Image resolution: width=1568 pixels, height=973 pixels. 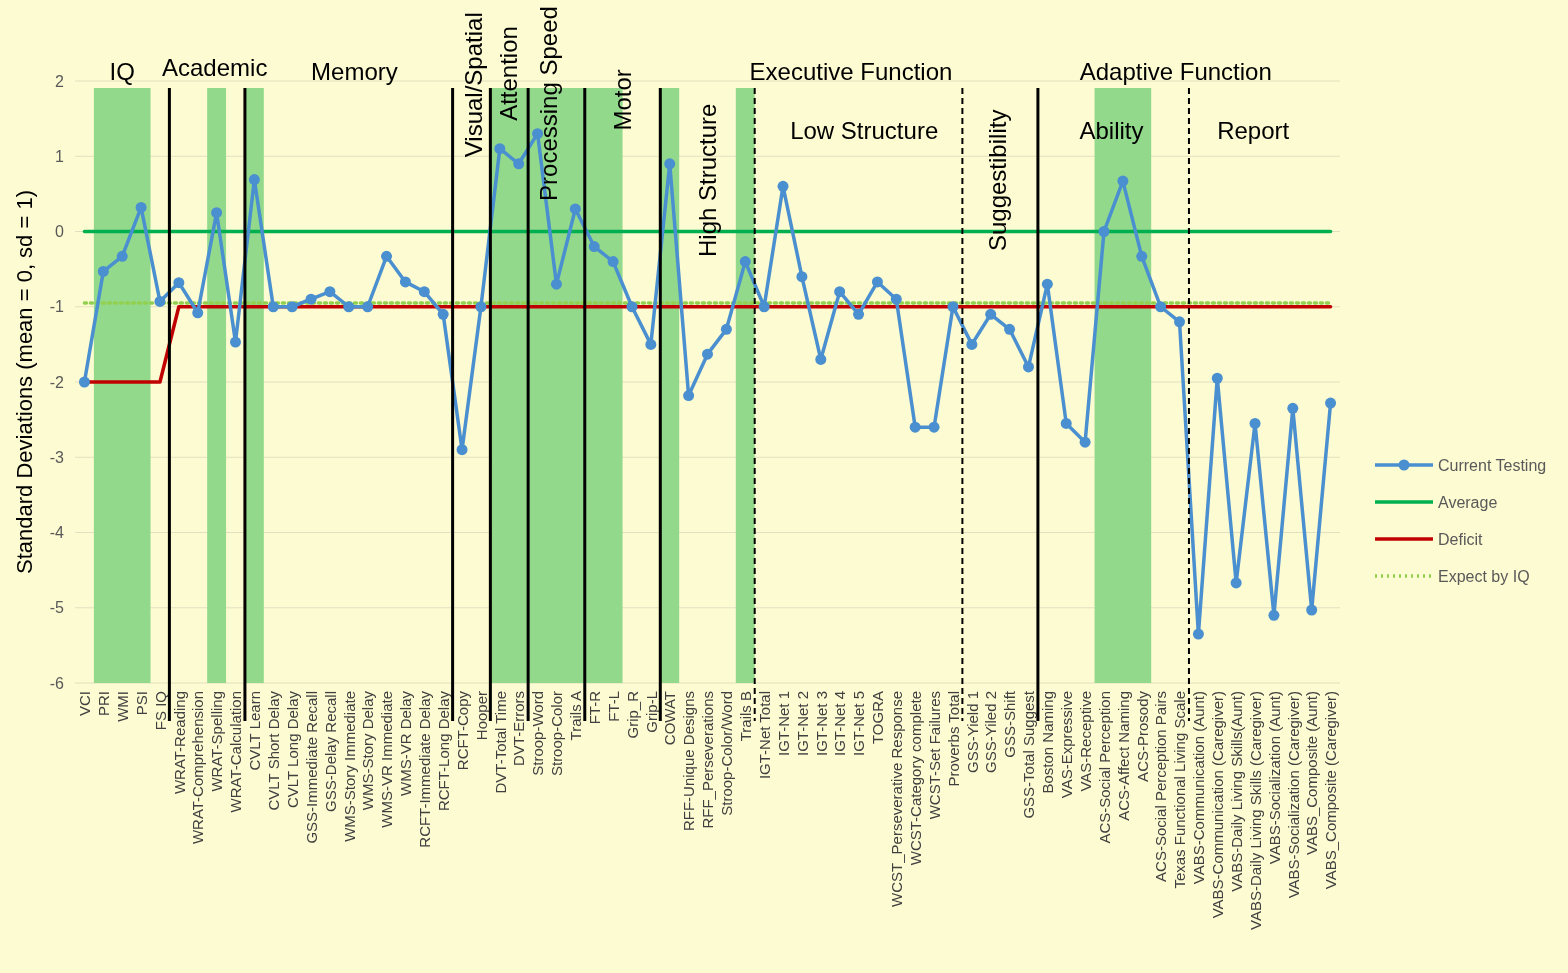 What do you see at coordinates (727, 753) in the screenshot?
I see `x-tick-label: Stroop-Color/Word` at bounding box center [727, 753].